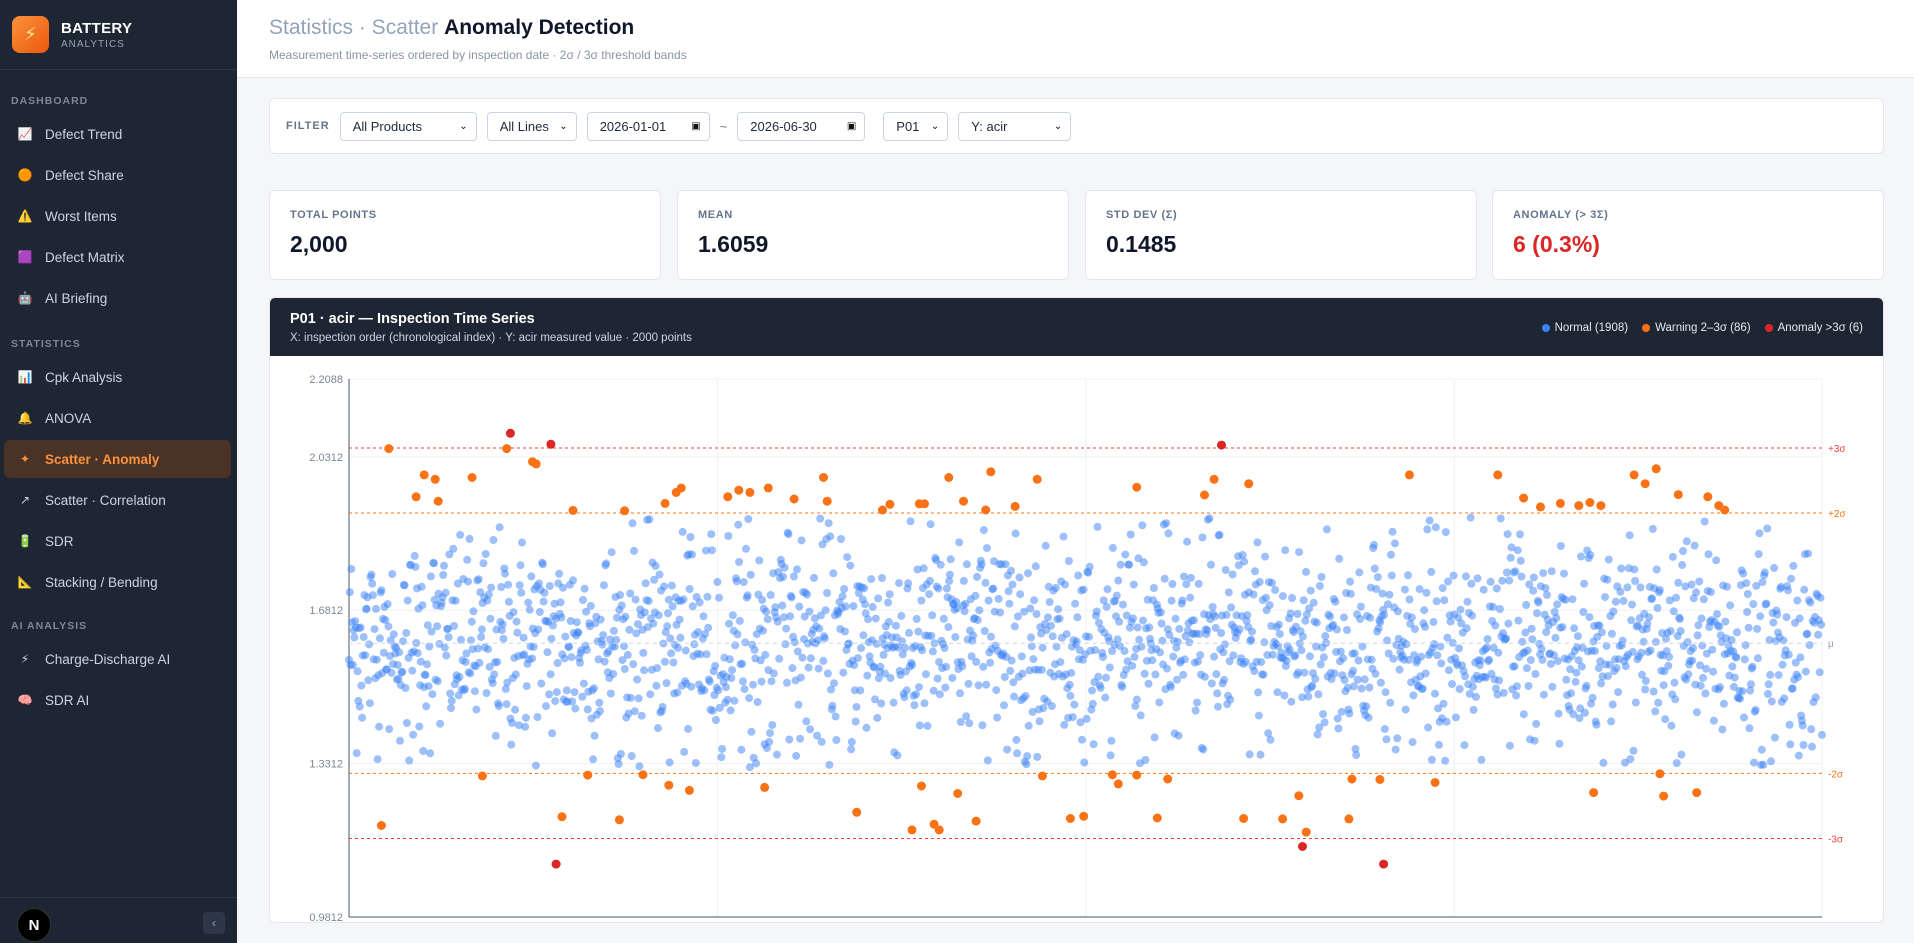 Image resolution: width=1914 pixels, height=943 pixels. I want to click on app-badge: N, so click(34, 925).